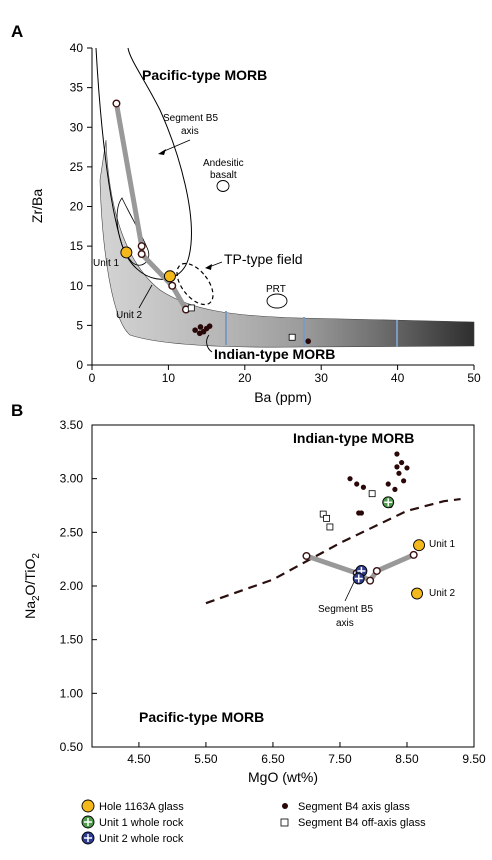 Image resolution: width=492 pixels, height=860 pixels. What do you see at coordinates (223, 163) in the screenshot?
I see `annotation-andesitic-line1: Andesitic` at bounding box center [223, 163].